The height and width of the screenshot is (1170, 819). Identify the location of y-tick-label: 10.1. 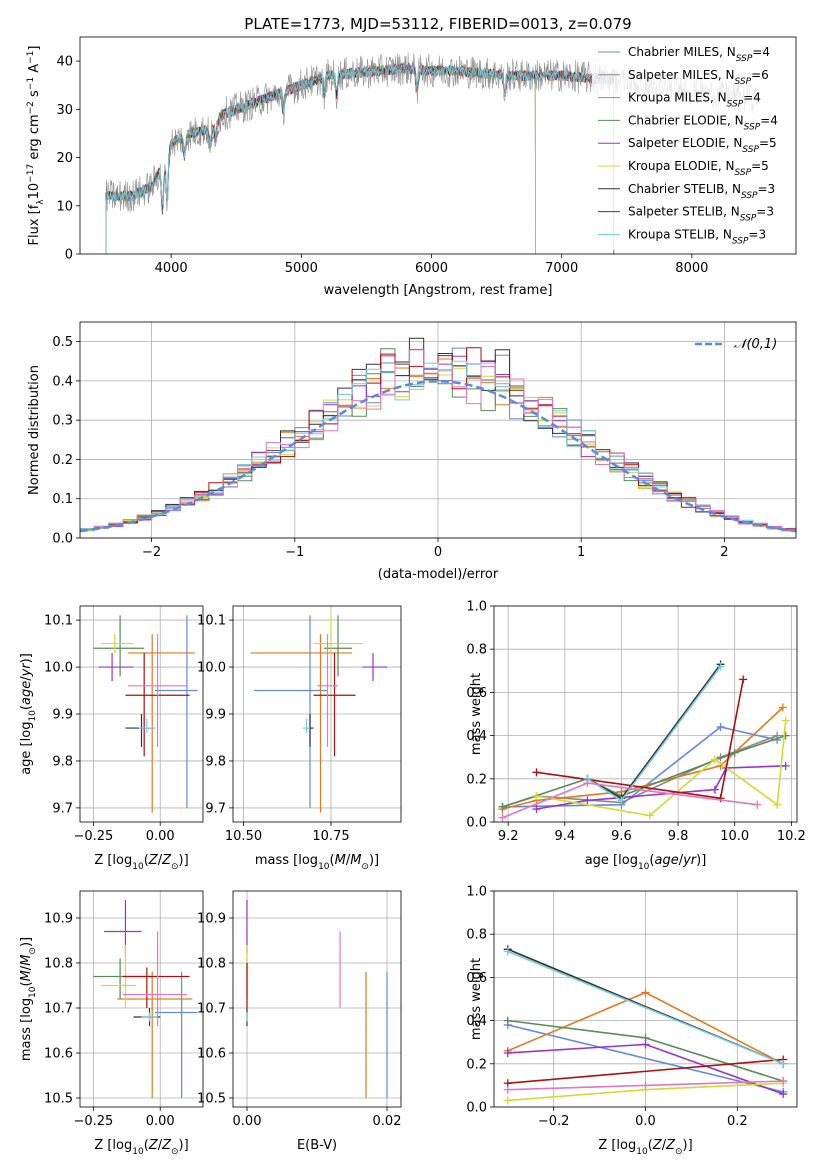
(58, 621).